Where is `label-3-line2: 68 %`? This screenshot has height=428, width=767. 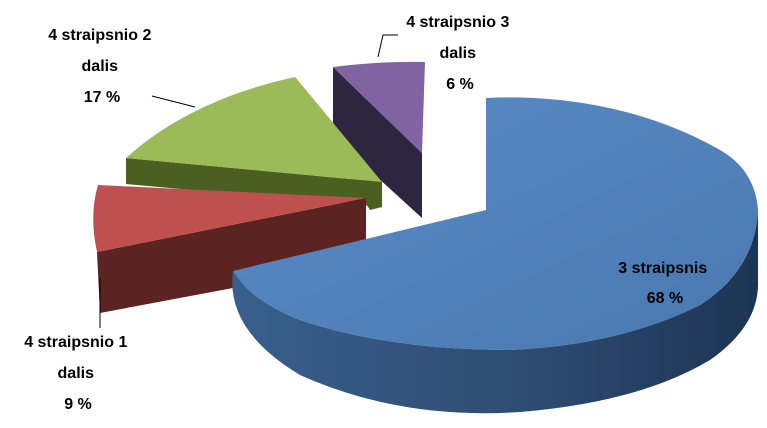
label-3-line2: 68 % is located at coordinates (665, 298).